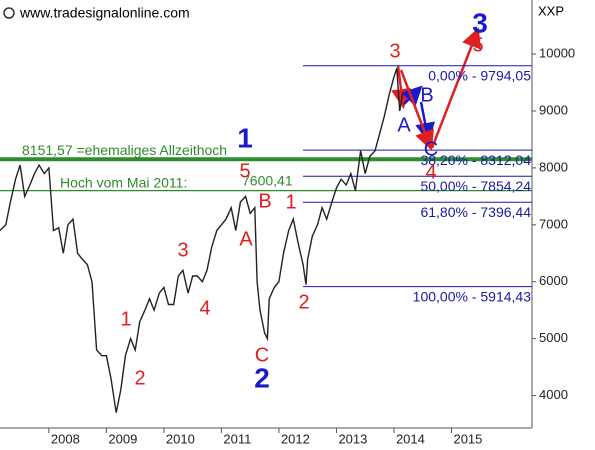  Describe the element at coordinates (65, 438) in the screenshot. I see `x-tick-label: 2008` at that location.